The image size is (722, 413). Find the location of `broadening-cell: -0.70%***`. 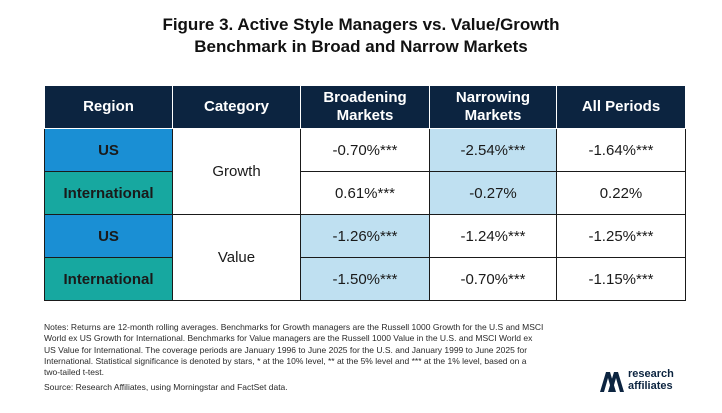

broadening-cell: -0.70%*** is located at coordinates (365, 150).